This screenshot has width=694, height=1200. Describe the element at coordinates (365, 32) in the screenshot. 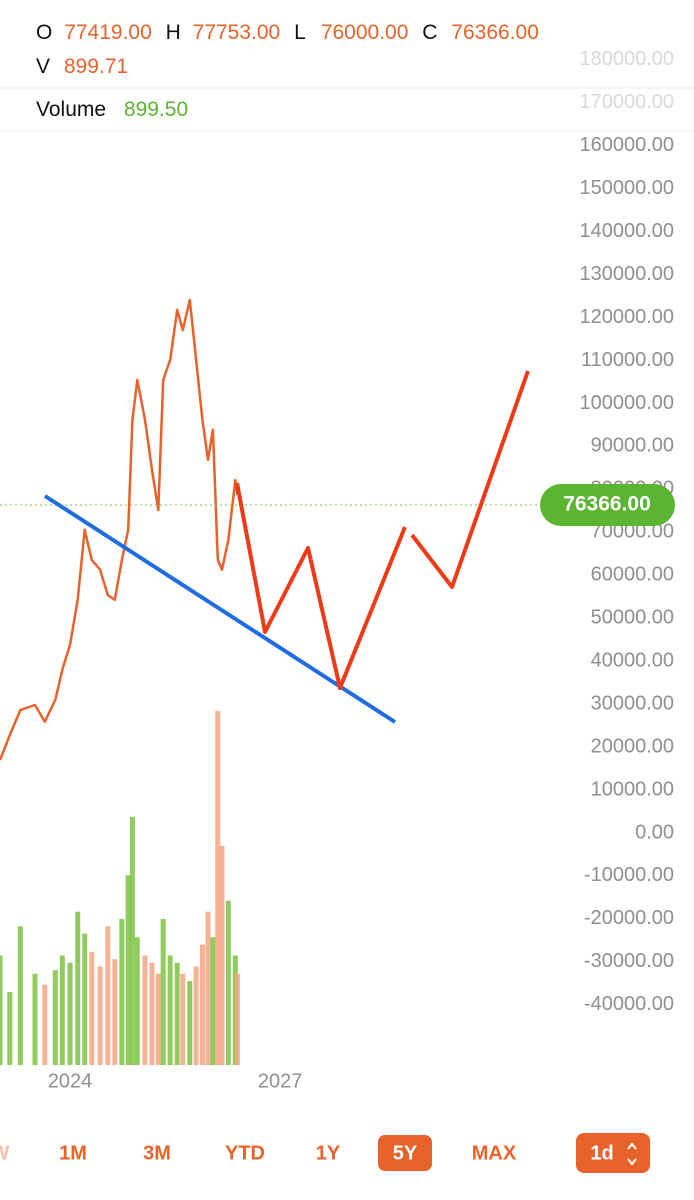

I see `value: 76000.00` at that location.